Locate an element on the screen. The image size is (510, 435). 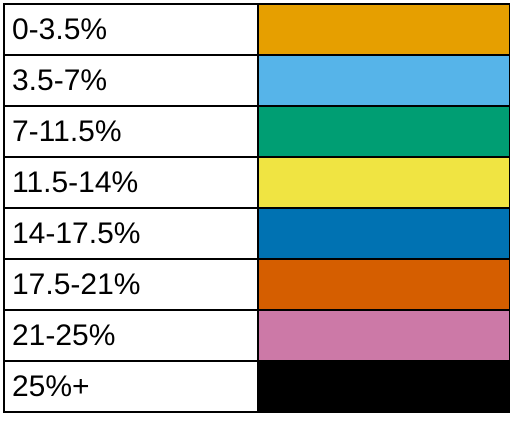
legend-range-label: 21-25% is located at coordinates (131, 335).